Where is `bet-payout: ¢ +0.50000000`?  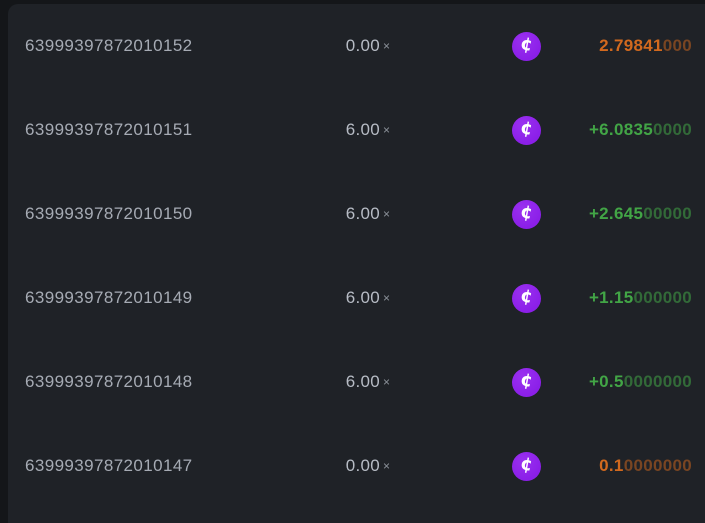
bet-payout: ¢ +0.50000000 is located at coordinates (602, 382).